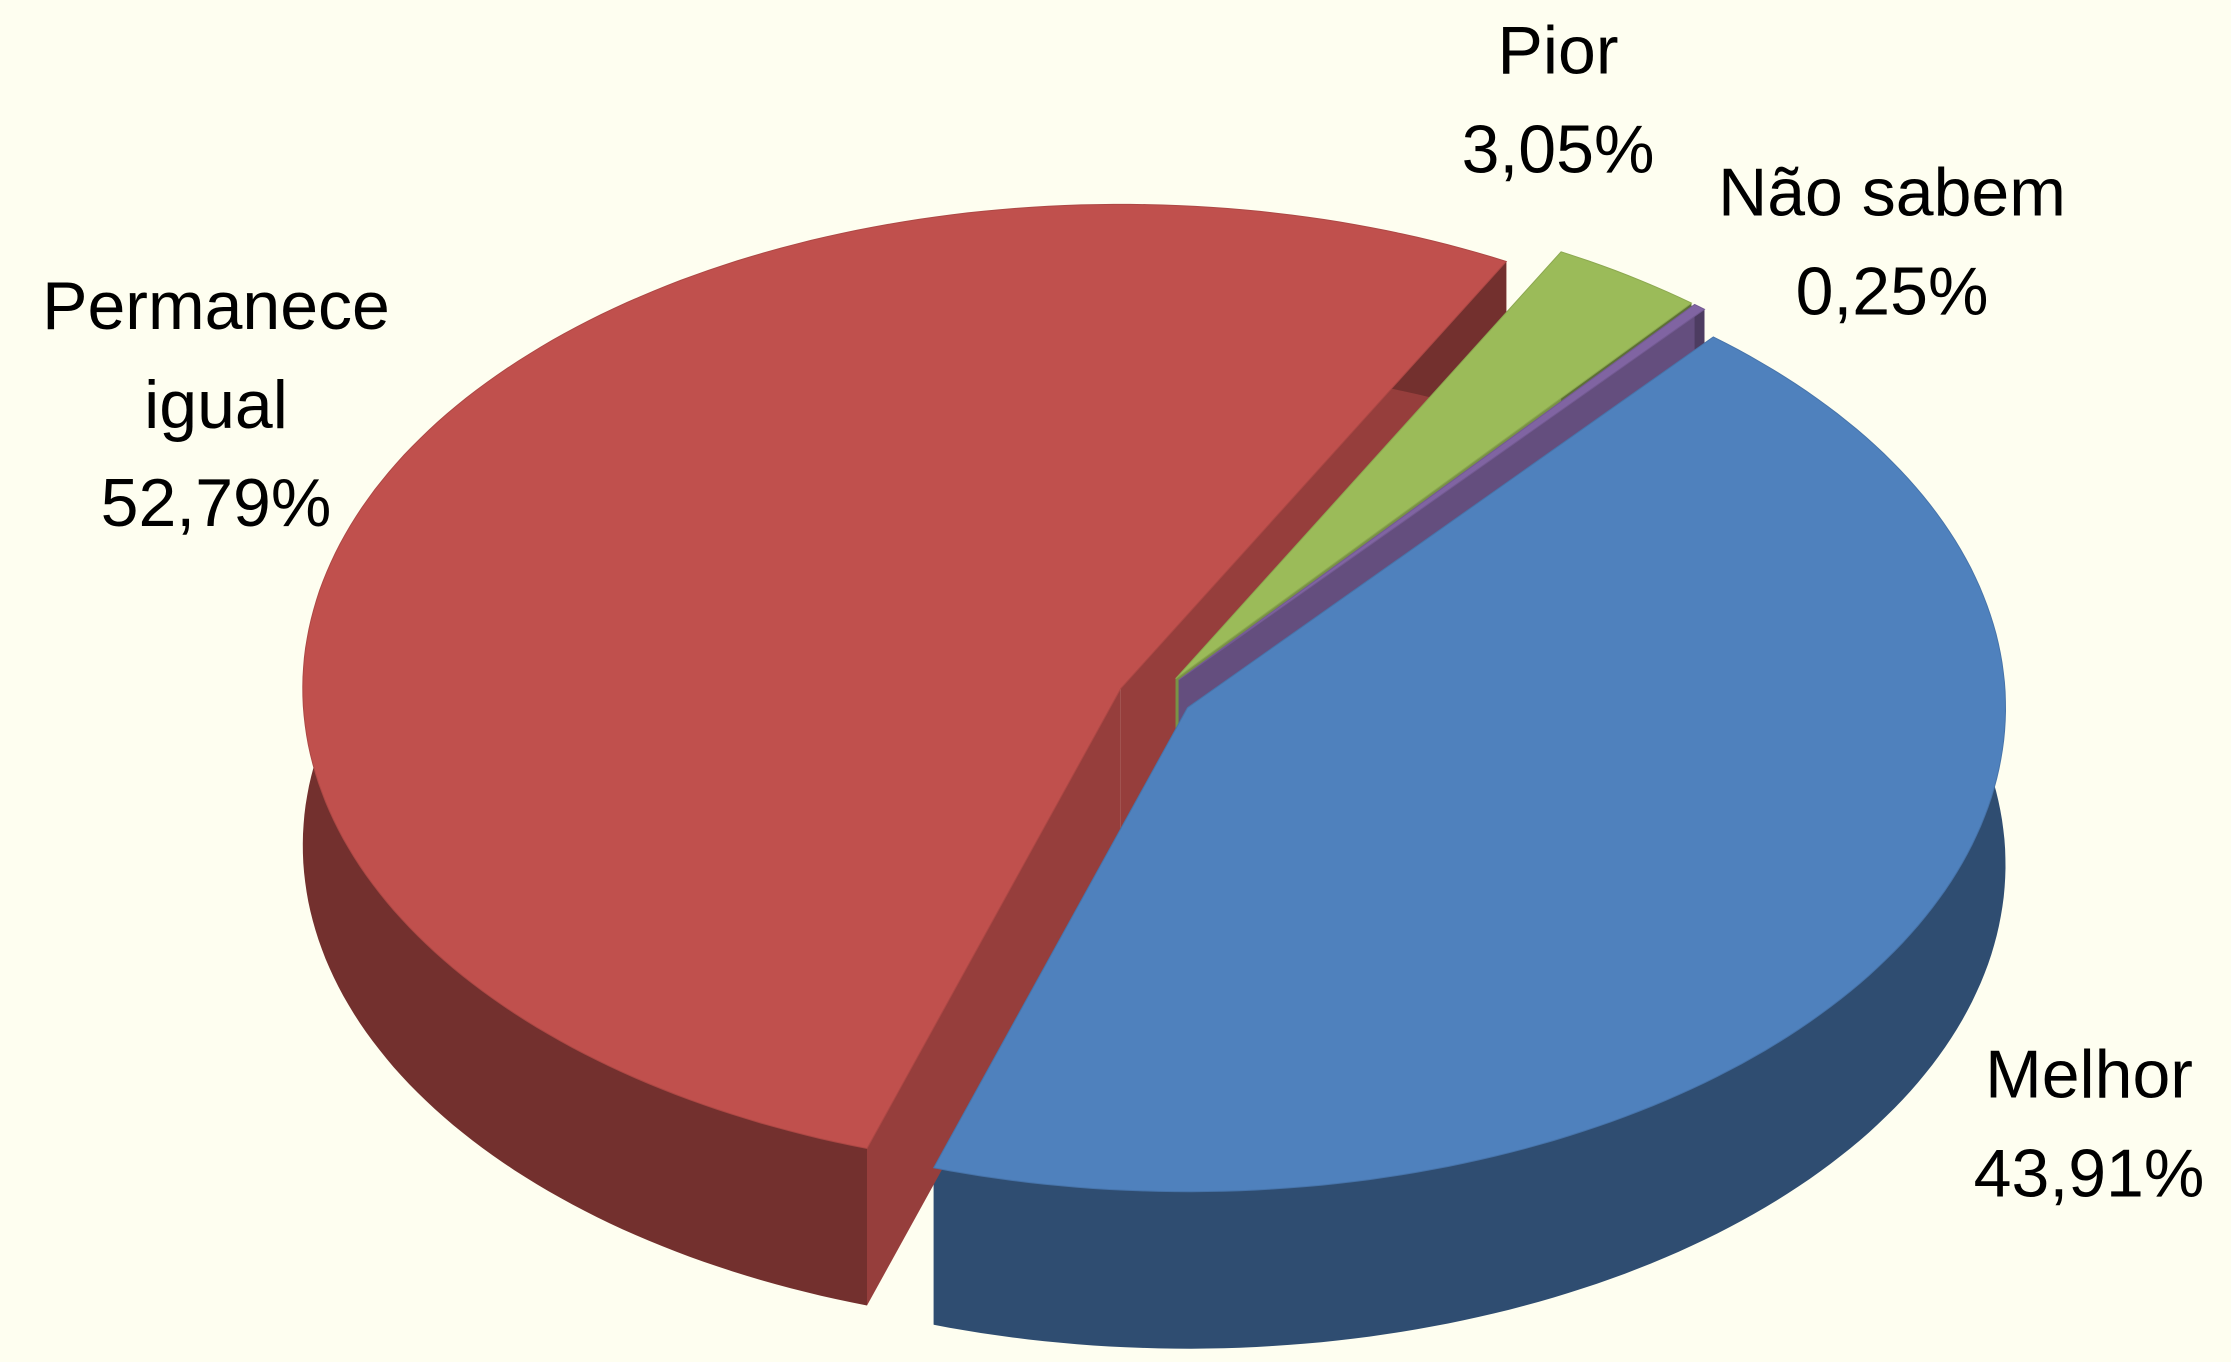 The image size is (2231, 1362). What do you see at coordinates (1892, 192) in the screenshot?
I see `category-label: Não sabem` at bounding box center [1892, 192].